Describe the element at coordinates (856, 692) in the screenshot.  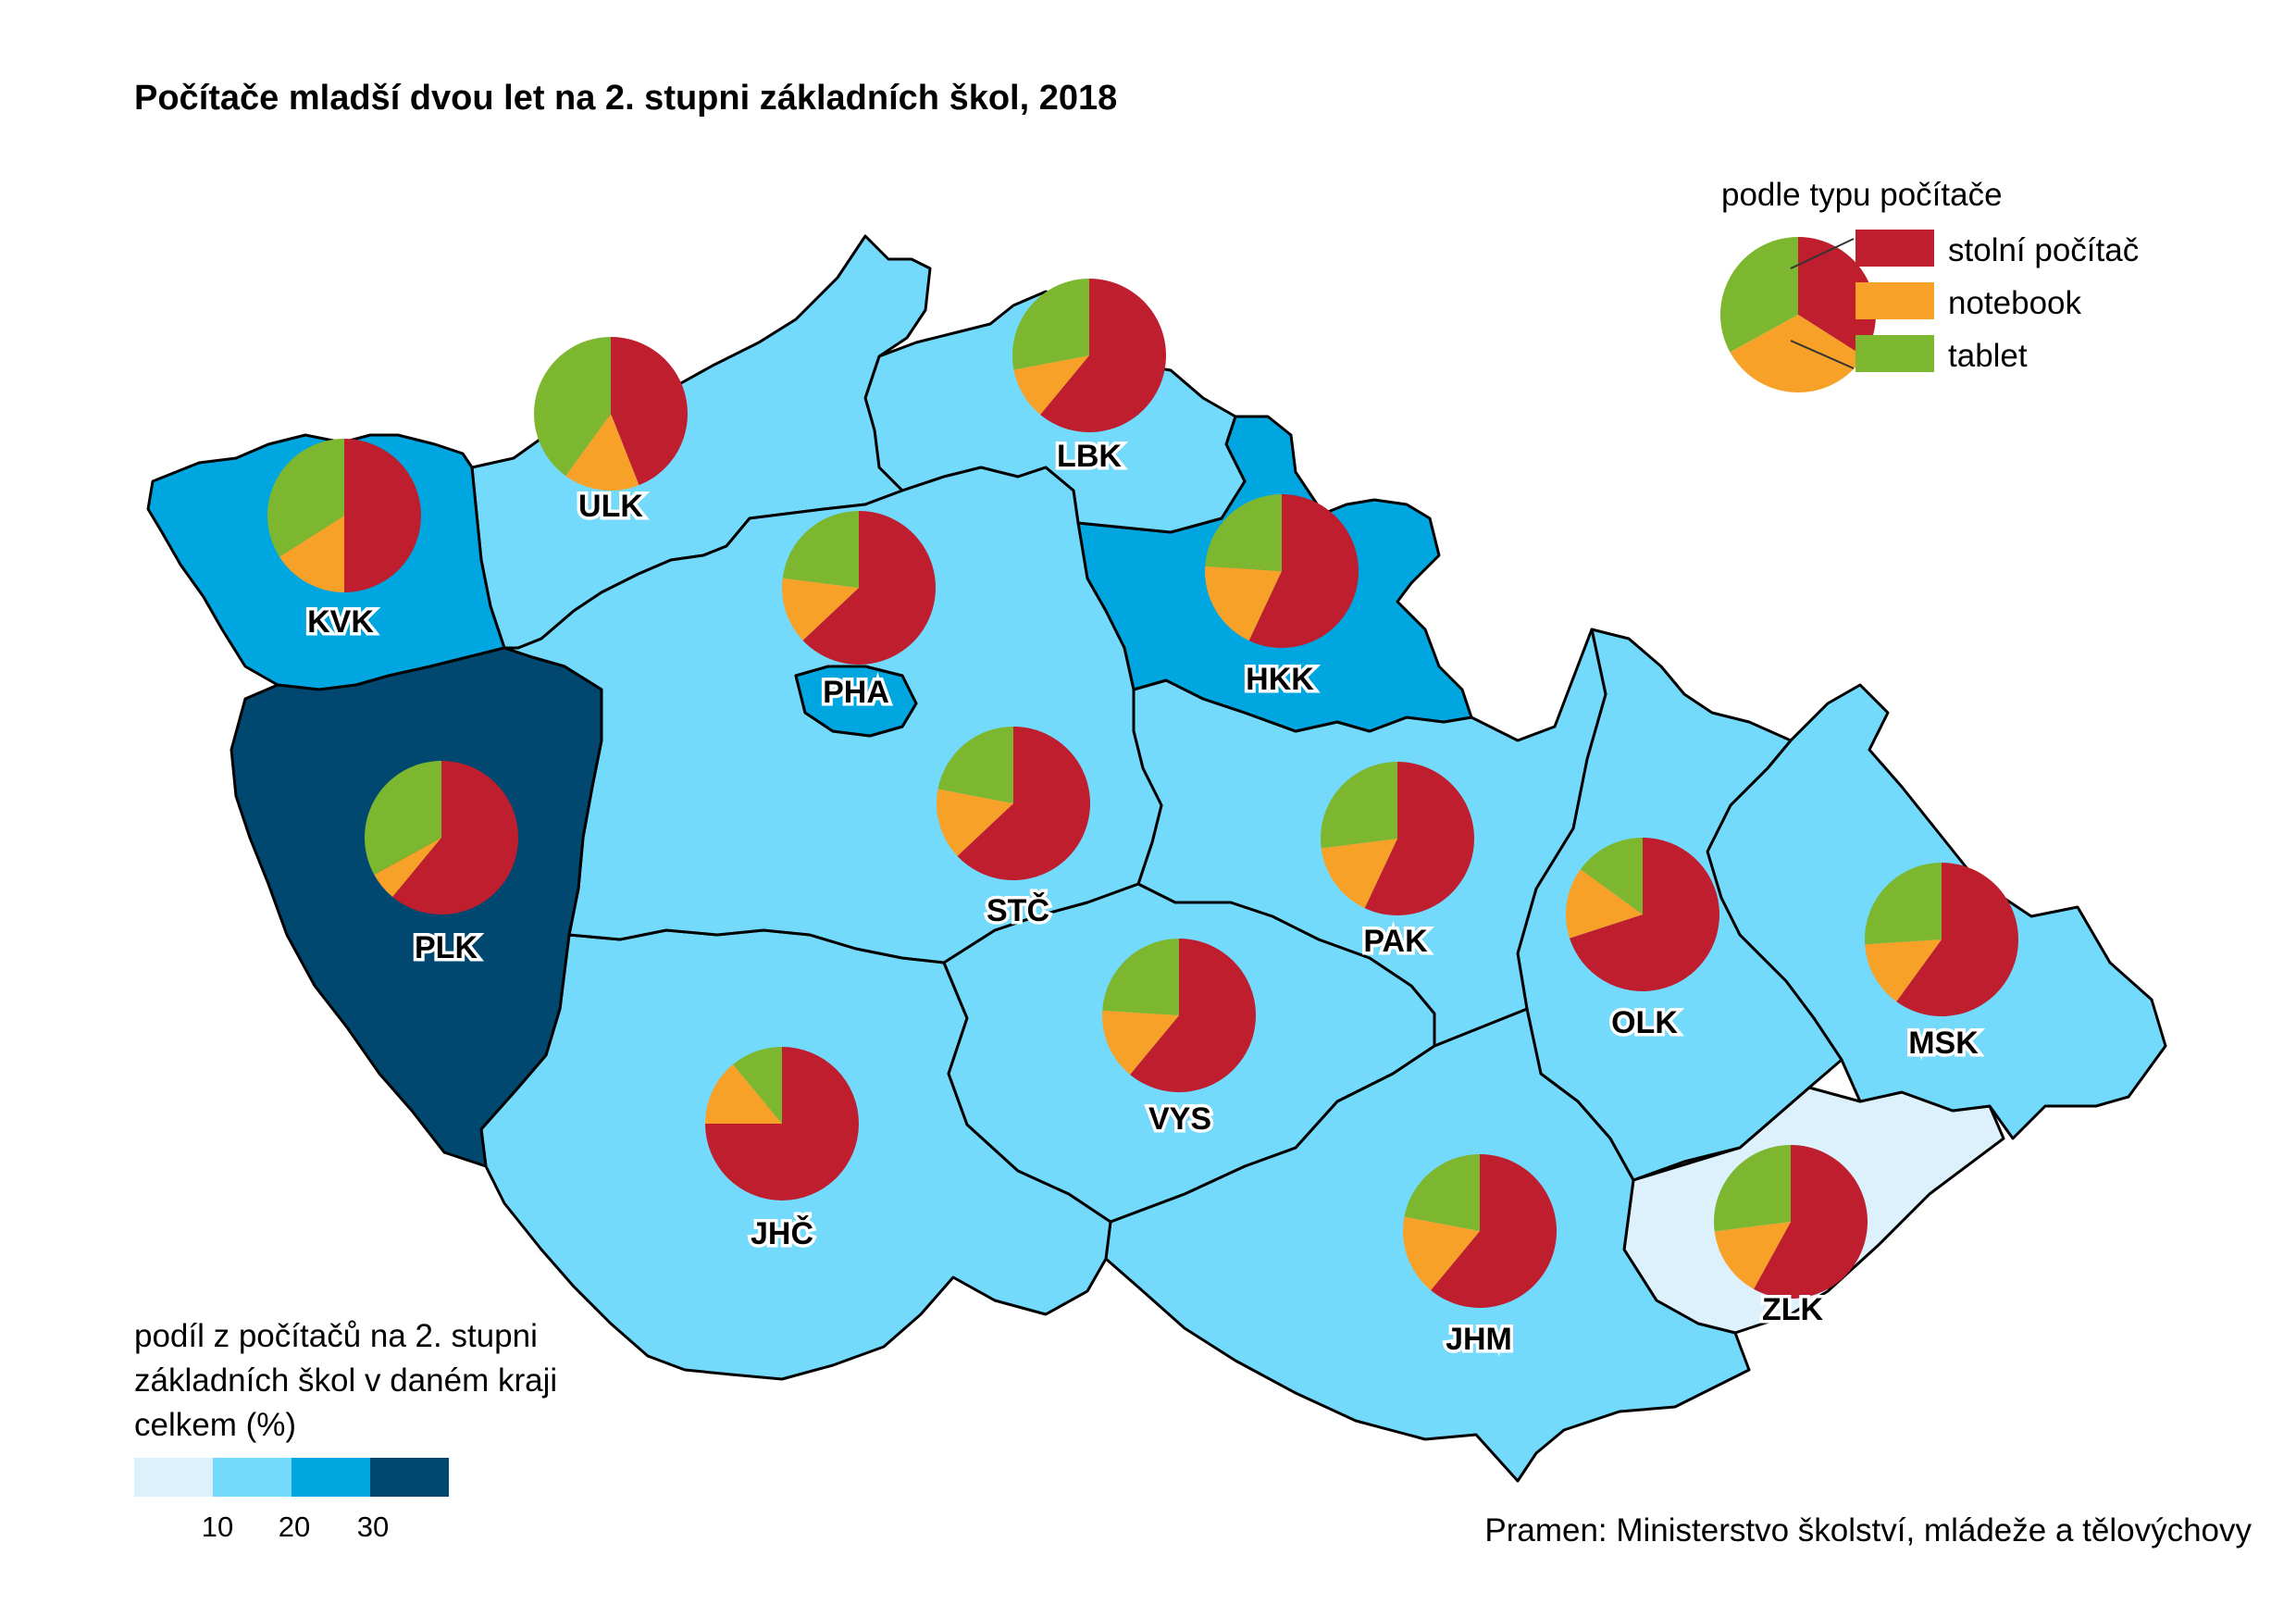
I see `region-label-pha: PHA` at that location.